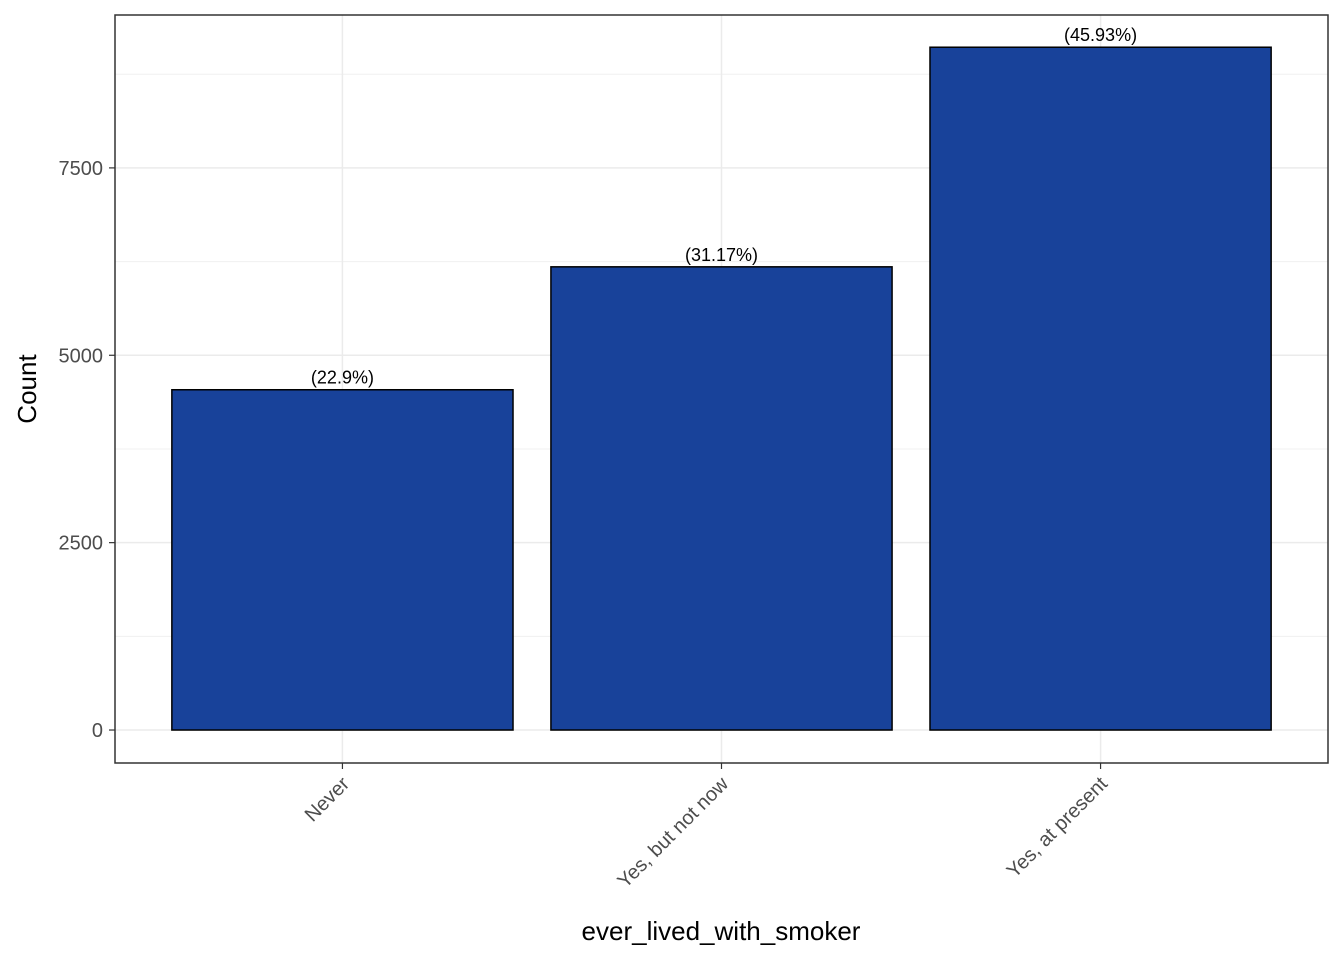 The height and width of the screenshot is (960, 1344). What do you see at coordinates (721, 255) in the screenshot?
I see `bar-label: (31.17%)` at bounding box center [721, 255].